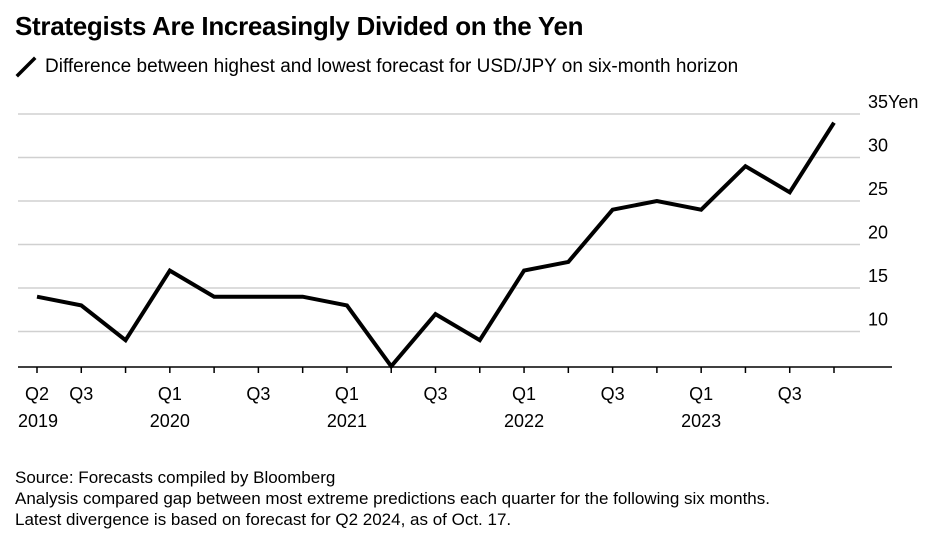 The image size is (931, 539). What do you see at coordinates (878, 146) in the screenshot?
I see `y-tick-label-30: 30` at bounding box center [878, 146].